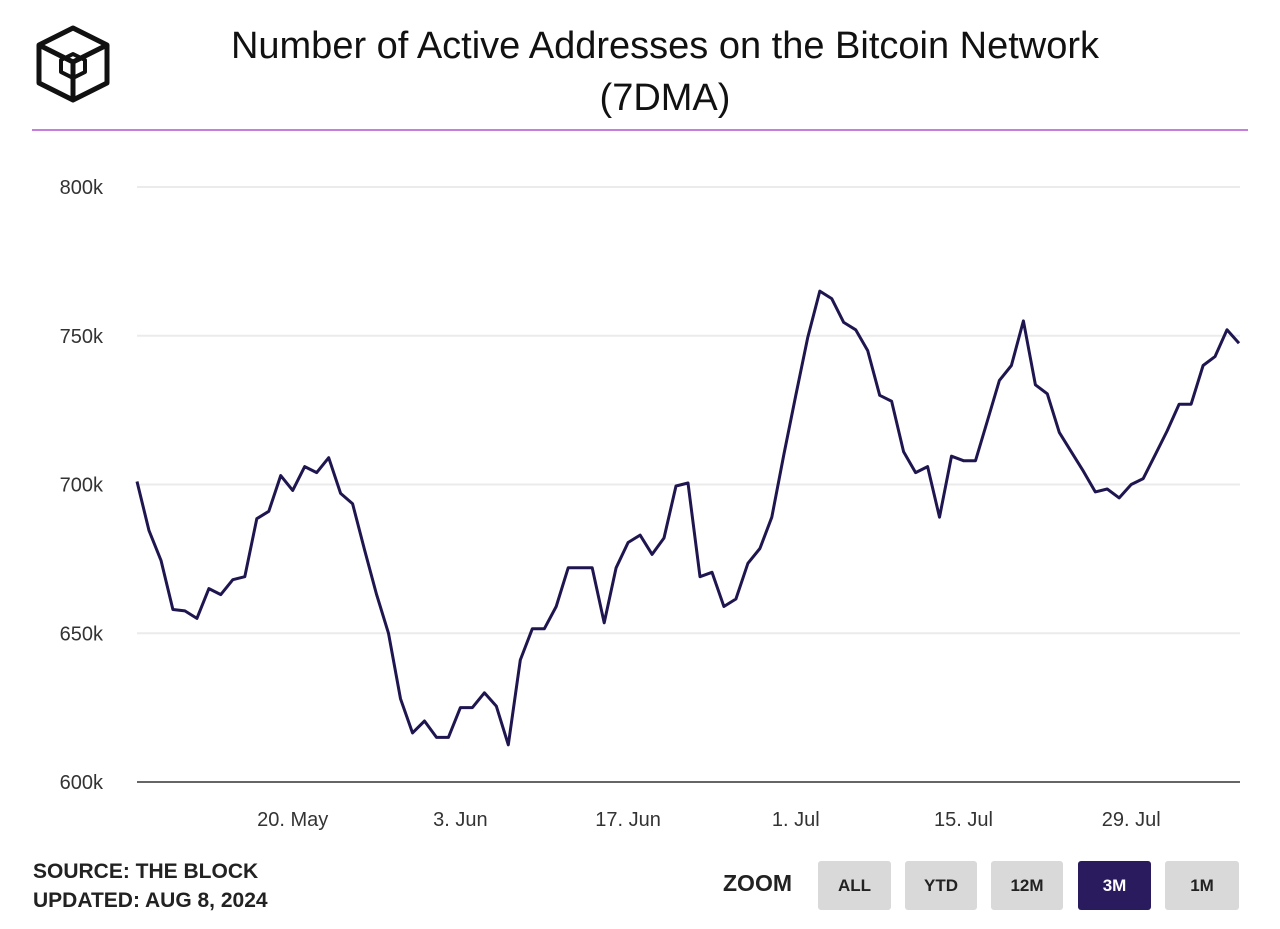  I want to click on zoom-1m-button: 1M, so click(1202, 885).